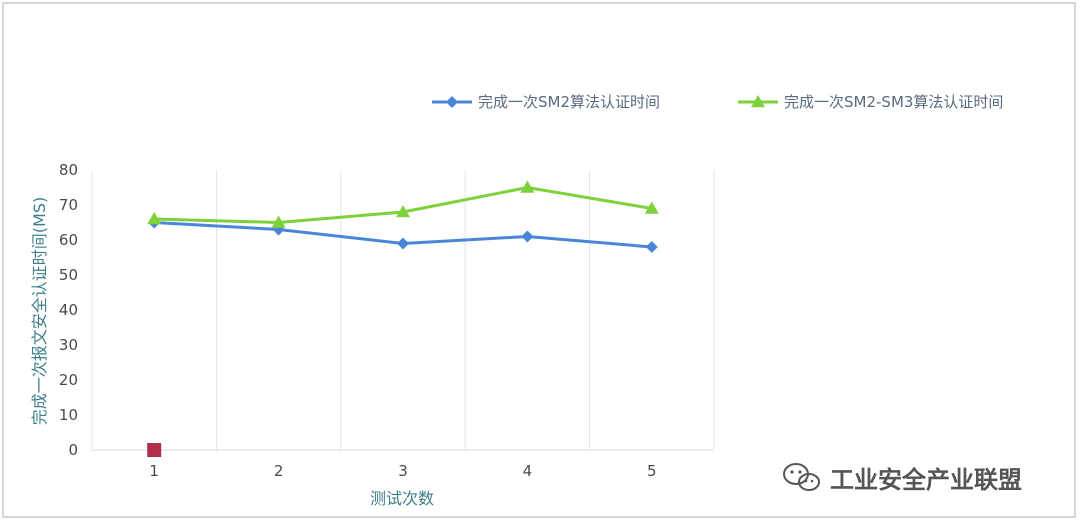 Image resolution: width=1080 pixels, height=522 pixels. What do you see at coordinates (801, 477) in the screenshot?
I see `wechat-icon` at bounding box center [801, 477].